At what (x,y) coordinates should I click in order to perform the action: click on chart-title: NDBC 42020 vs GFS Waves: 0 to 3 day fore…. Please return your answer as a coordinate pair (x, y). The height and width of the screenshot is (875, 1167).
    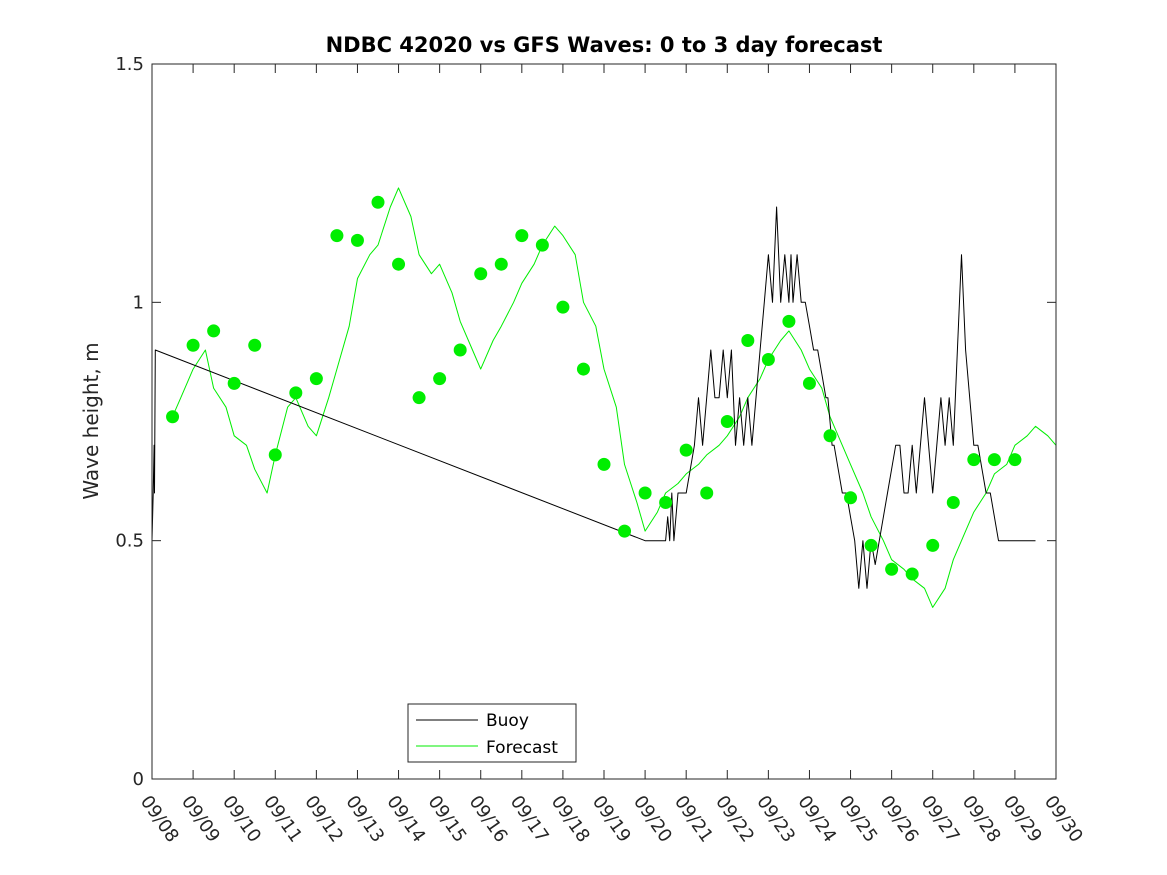
    Looking at the image, I should click on (604, 45).